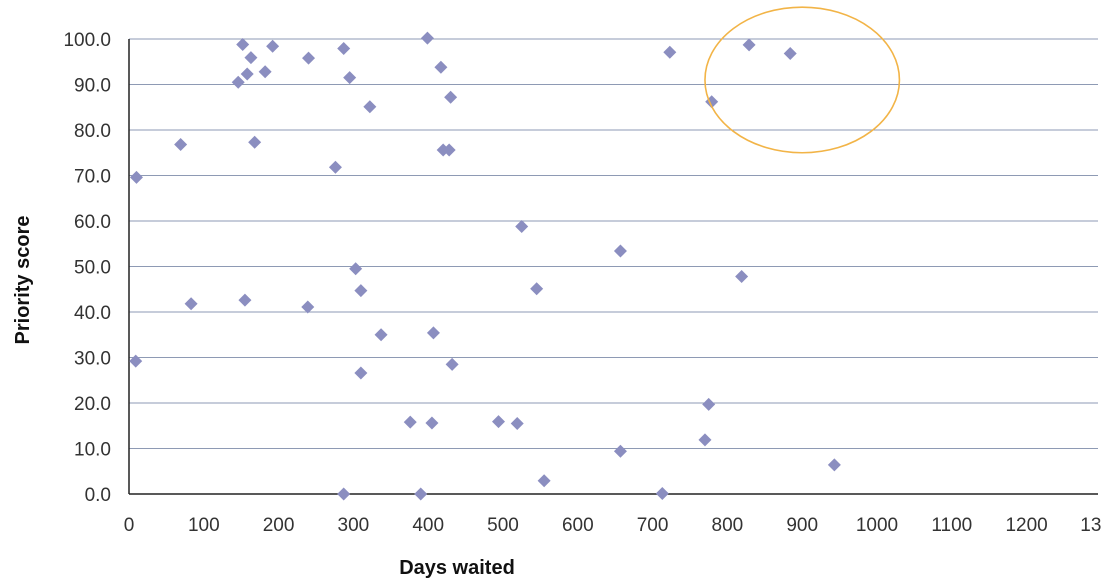 This screenshot has height=583, width=1101. Describe the element at coordinates (428, 525) in the screenshot. I see `x-tick-label: 400` at that location.